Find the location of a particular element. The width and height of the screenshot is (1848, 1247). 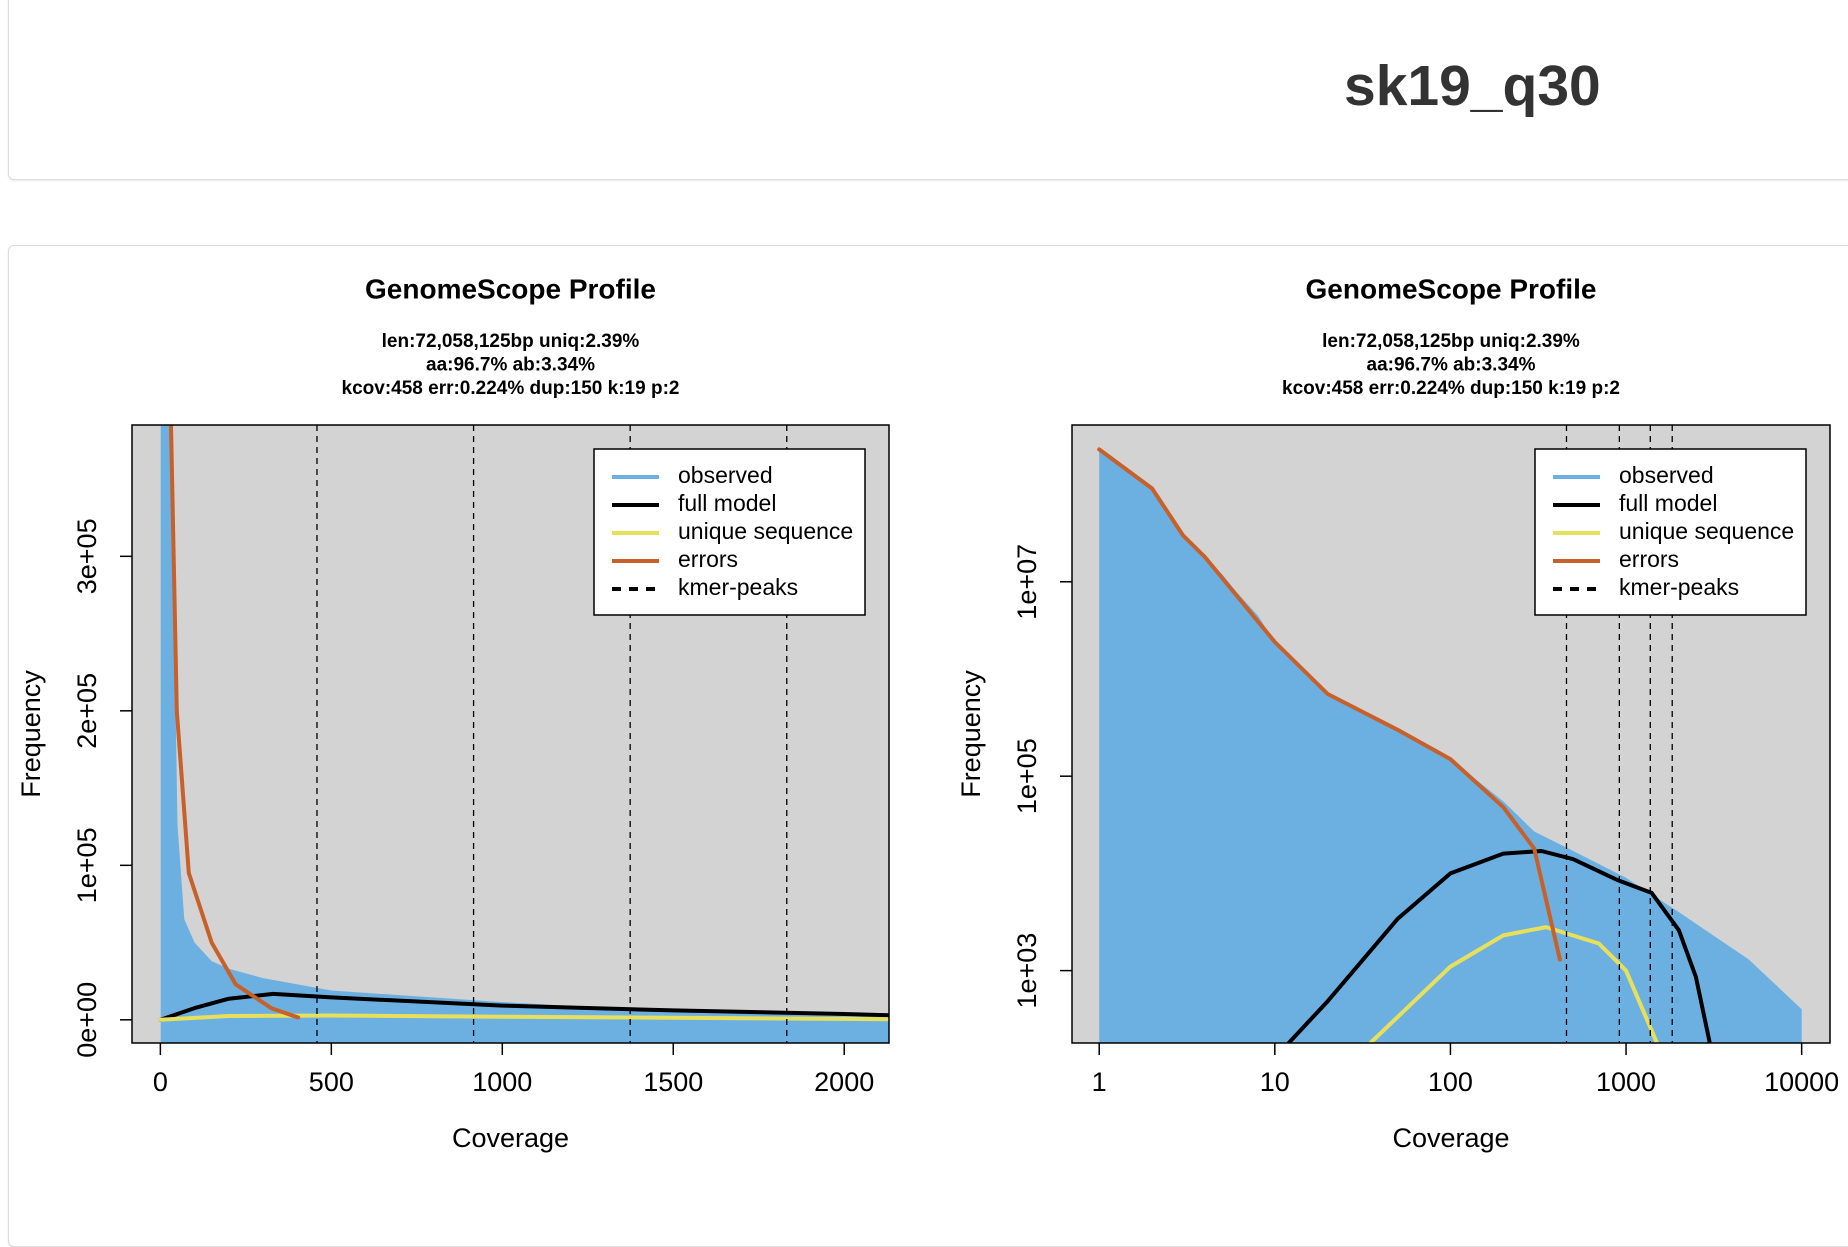

x-tick-label: 10 is located at coordinates (1275, 1082).